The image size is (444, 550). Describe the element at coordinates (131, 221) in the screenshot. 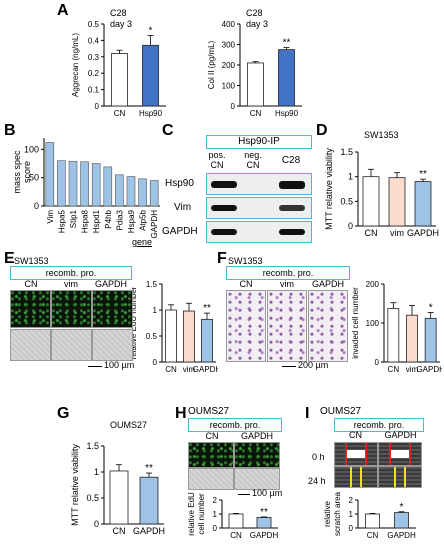

I see `x-tick-label: Hspa9` at that location.